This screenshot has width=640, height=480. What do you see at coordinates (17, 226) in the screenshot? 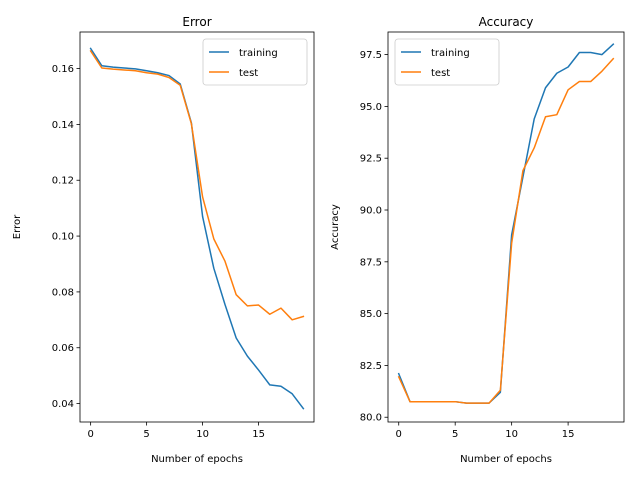
I see `y-axis-label: Error` at bounding box center [17, 226].